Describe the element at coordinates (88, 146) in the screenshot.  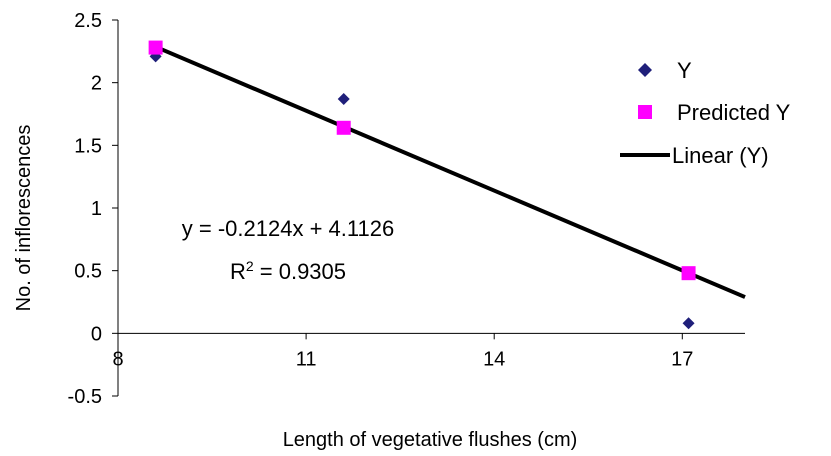
I see `y-tick-label: 1.5` at that location.